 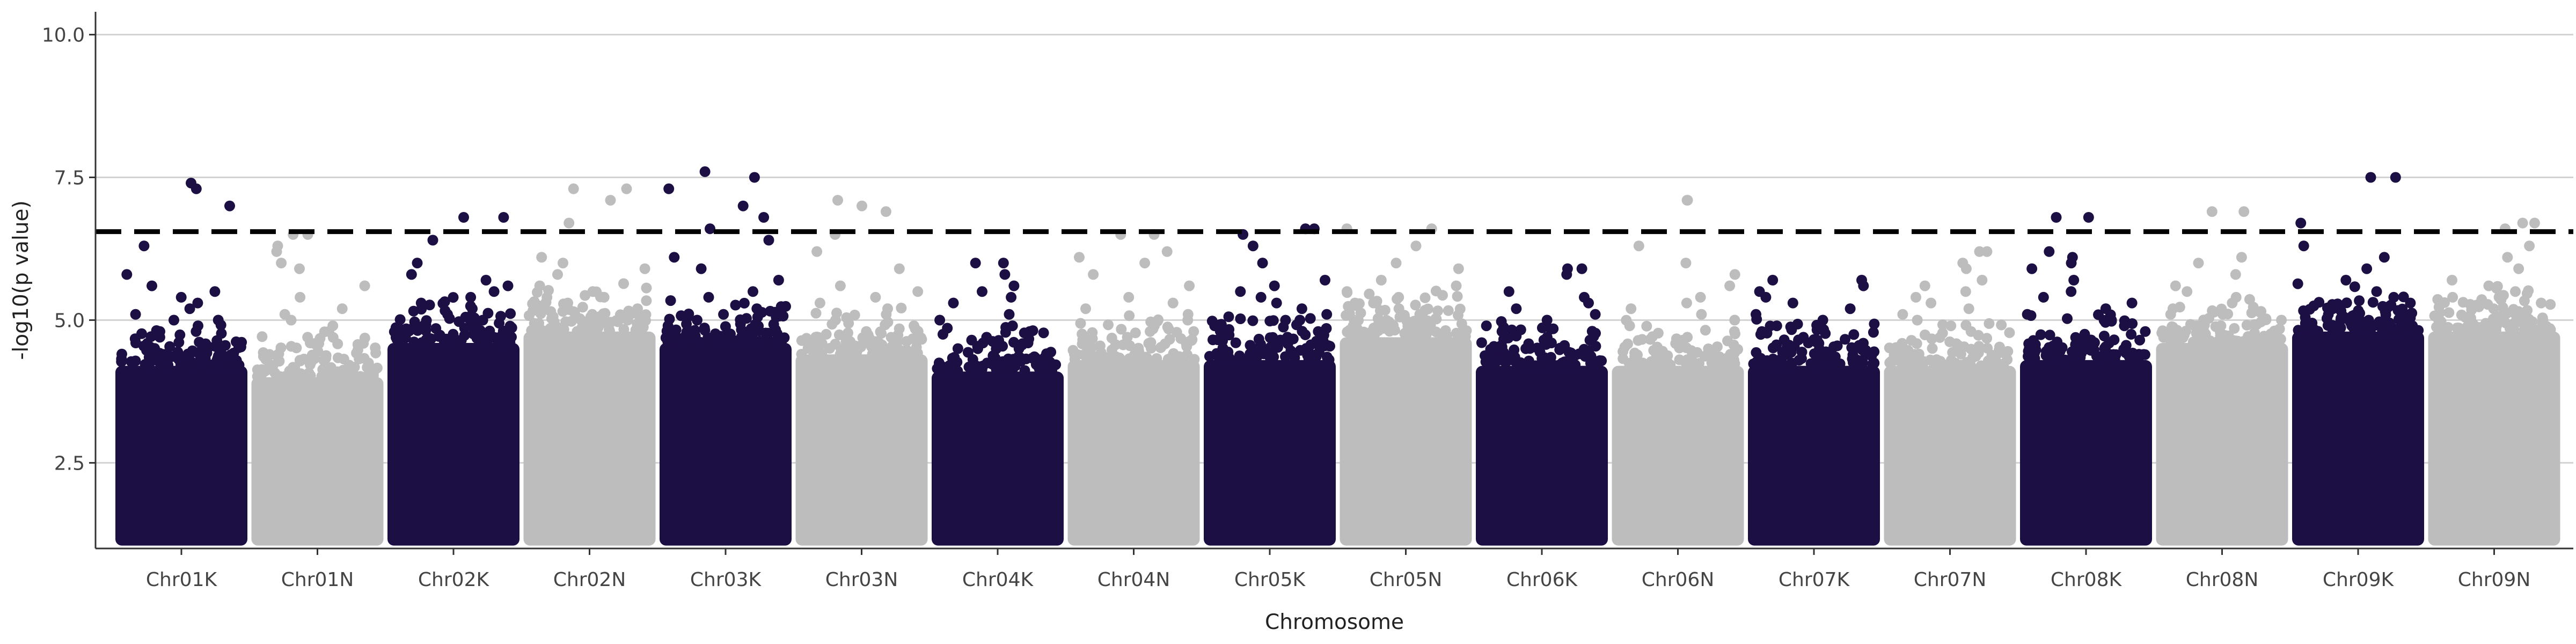 What do you see at coordinates (463, 217) in the screenshot?
I see `peak-point` at bounding box center [463, 217].